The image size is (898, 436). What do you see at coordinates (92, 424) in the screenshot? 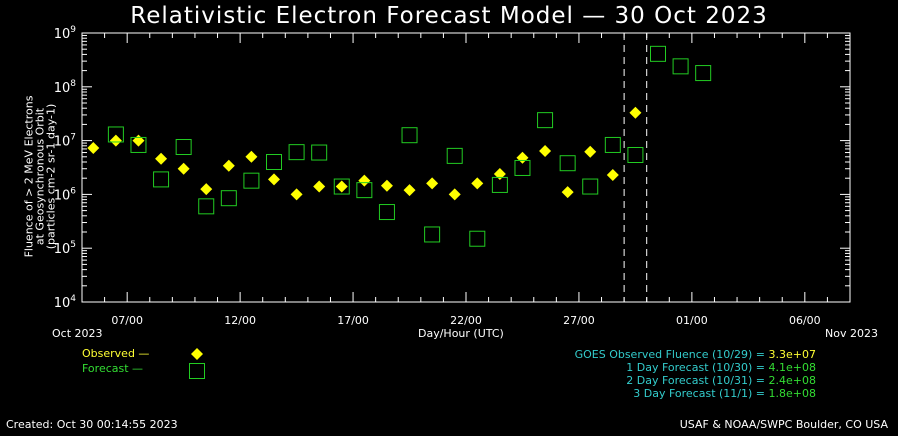
I see `created-timestamp: Created: Oct 30 00:14:55 2023` at bounding box center [92, 424].